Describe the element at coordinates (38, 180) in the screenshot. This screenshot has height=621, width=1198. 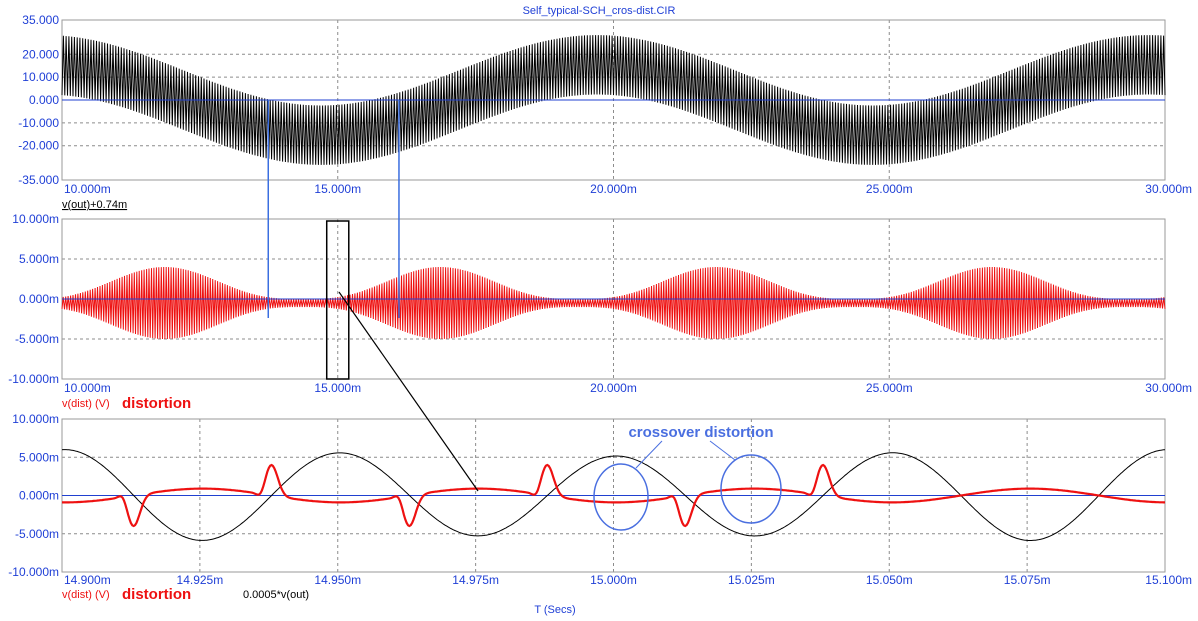
I see `y-tick-label: -35.000` at that location.